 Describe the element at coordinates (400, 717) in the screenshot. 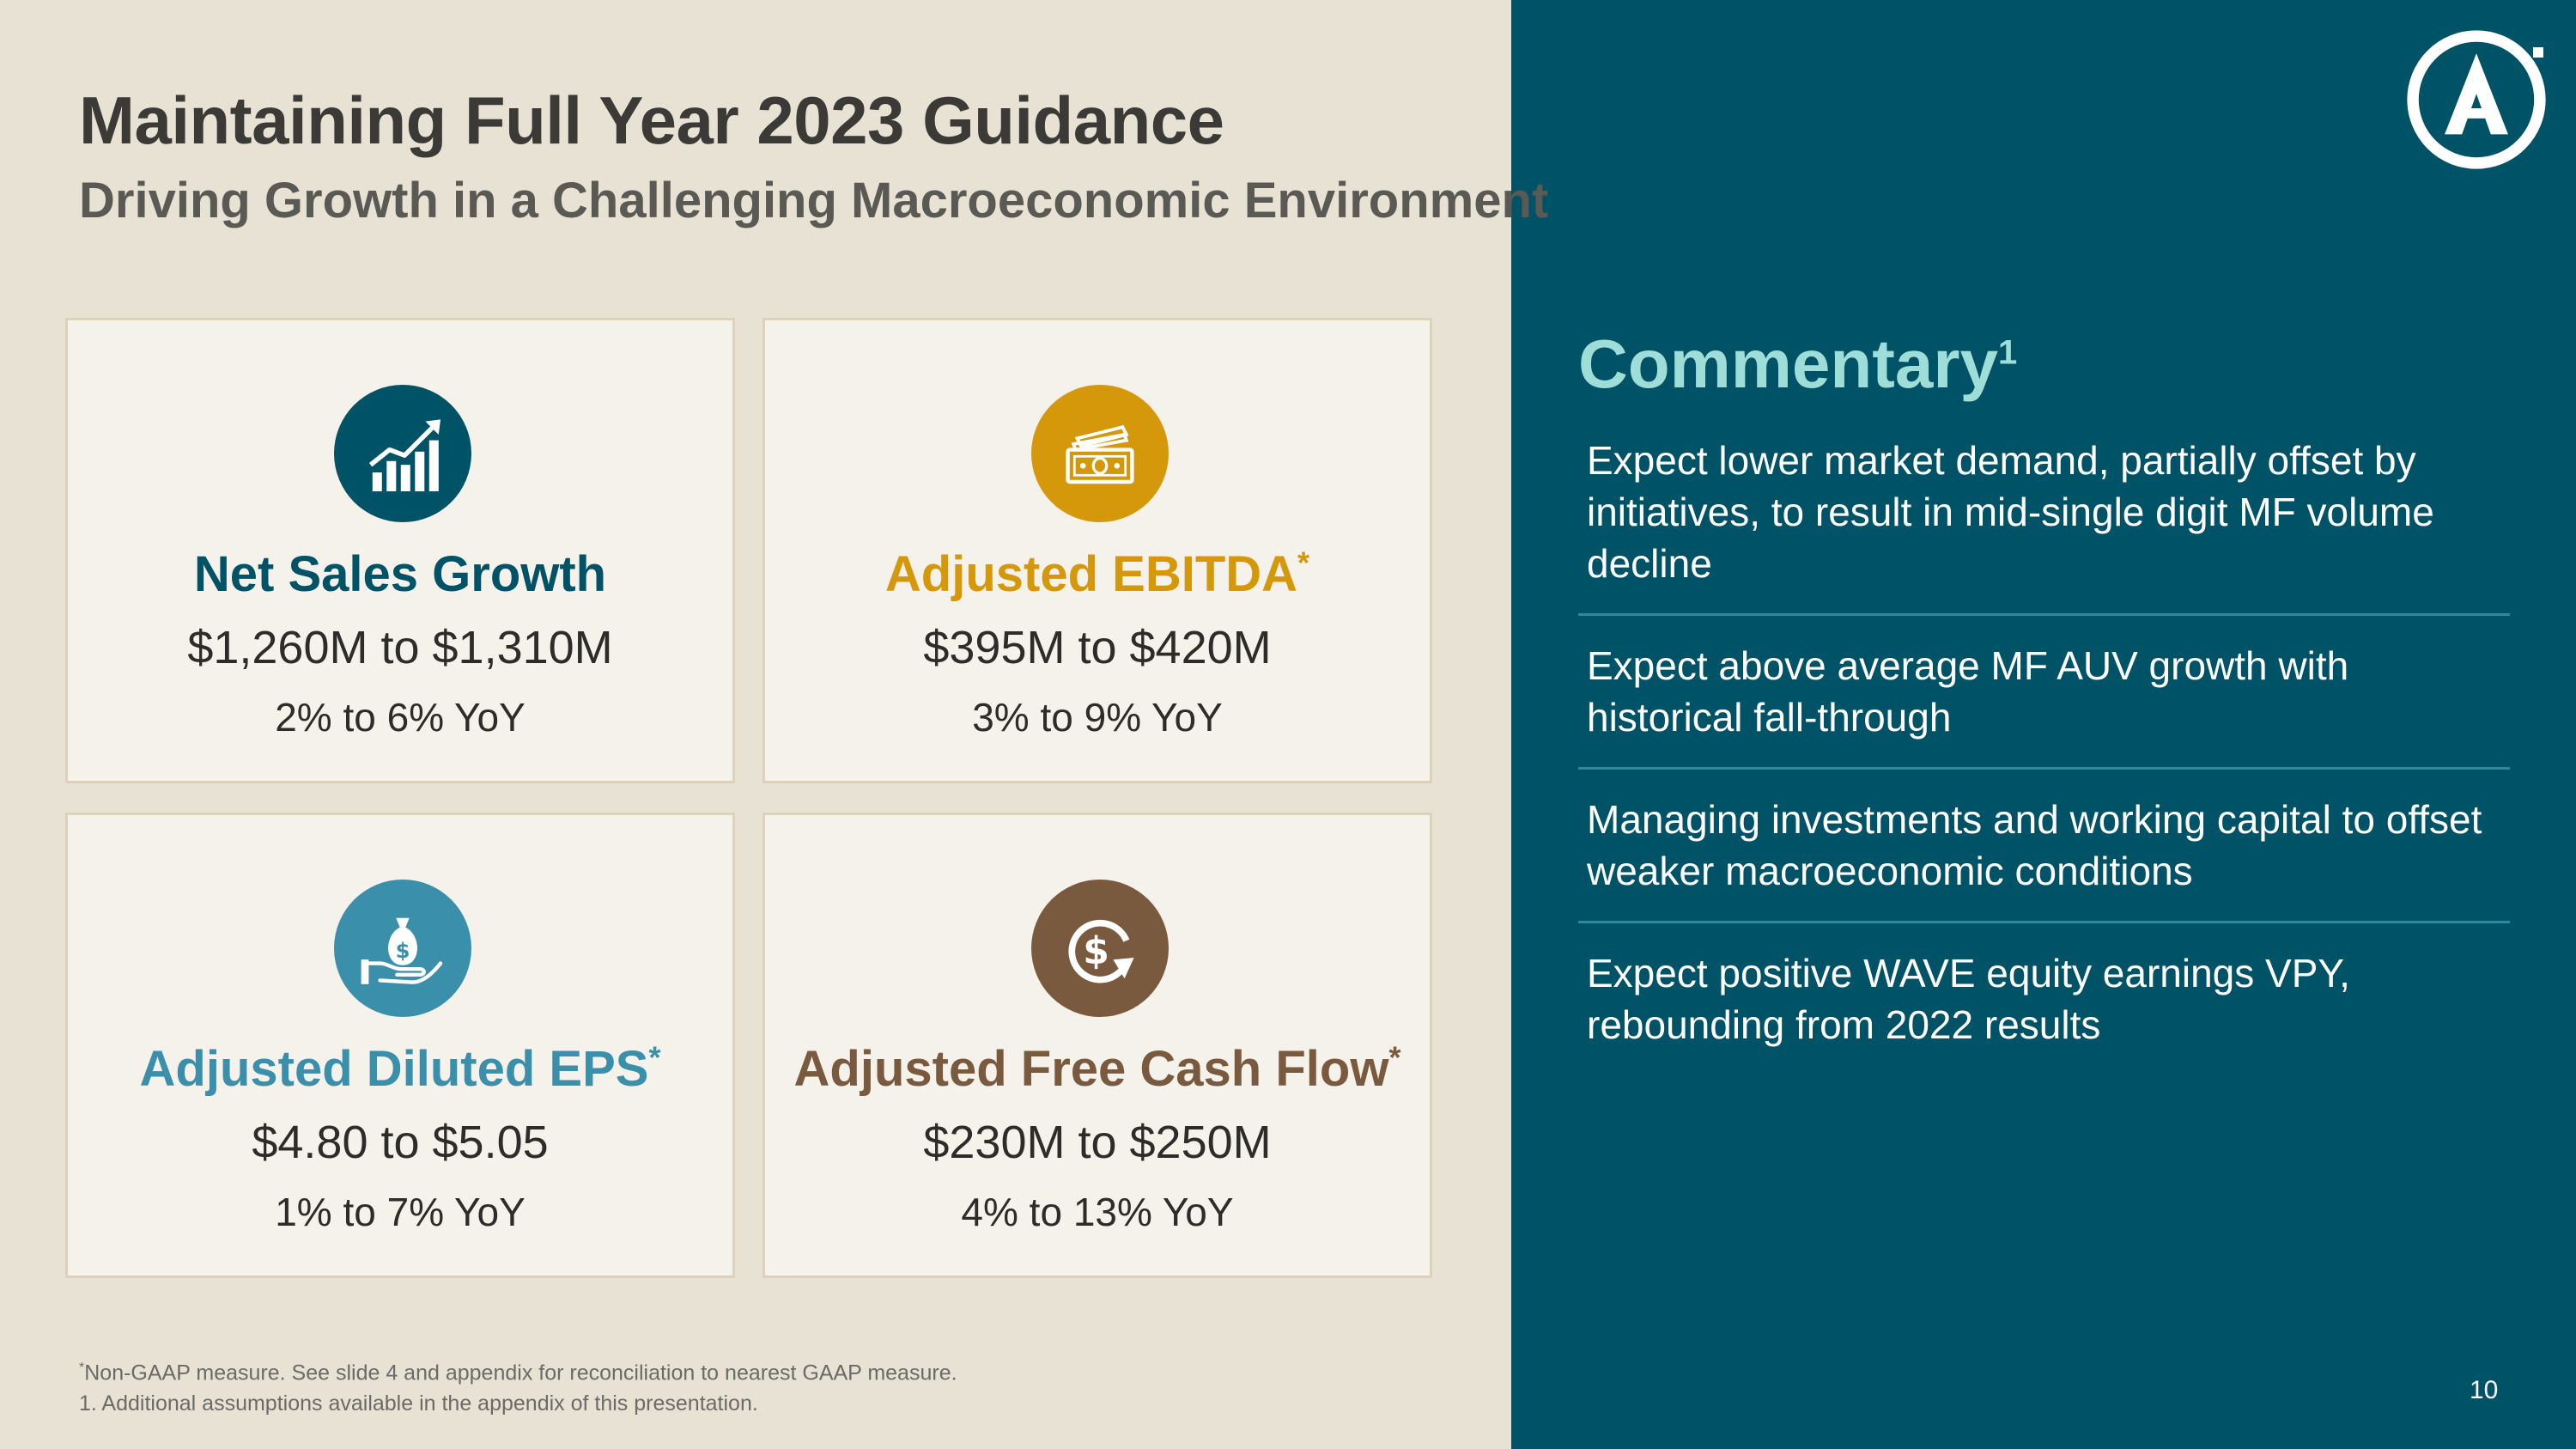

I see `card-yoy: 2% to 6% YoY` at that location.